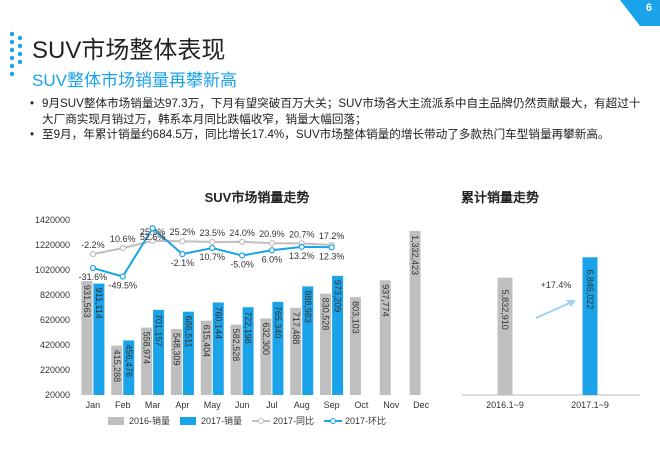  What do you see at coordinates (183, 263) in the screenshot?
I see `value-label: -2.1%` at bounding box center [183, 263].